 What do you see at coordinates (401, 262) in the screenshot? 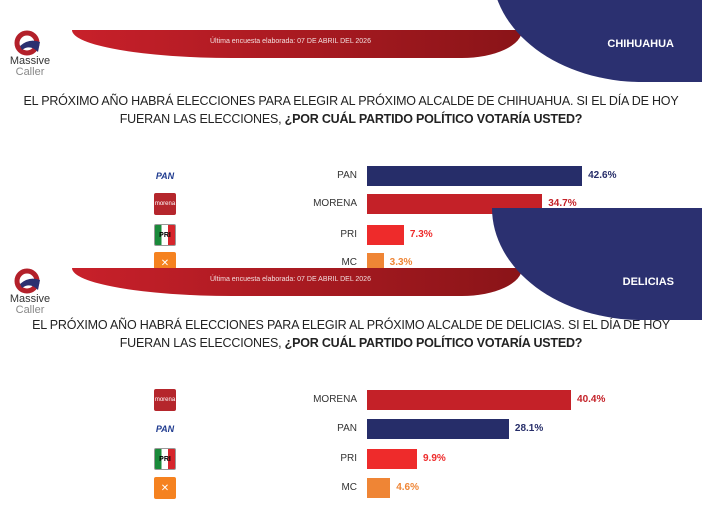
I see `data-label: 3.3%` at bounding box center [401, 262].